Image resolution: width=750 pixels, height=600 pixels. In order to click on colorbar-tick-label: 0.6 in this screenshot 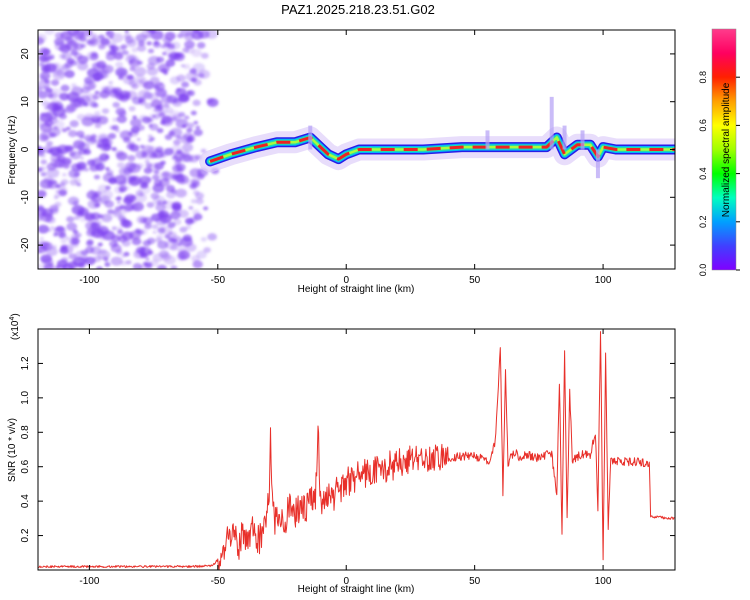, I will do `click(703, 125)`.